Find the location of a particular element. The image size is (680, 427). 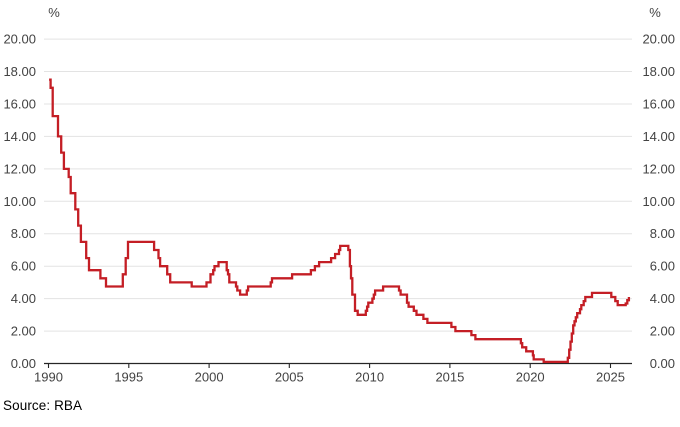

y-axis-unit-right: % is located at coordinates (655, 12).